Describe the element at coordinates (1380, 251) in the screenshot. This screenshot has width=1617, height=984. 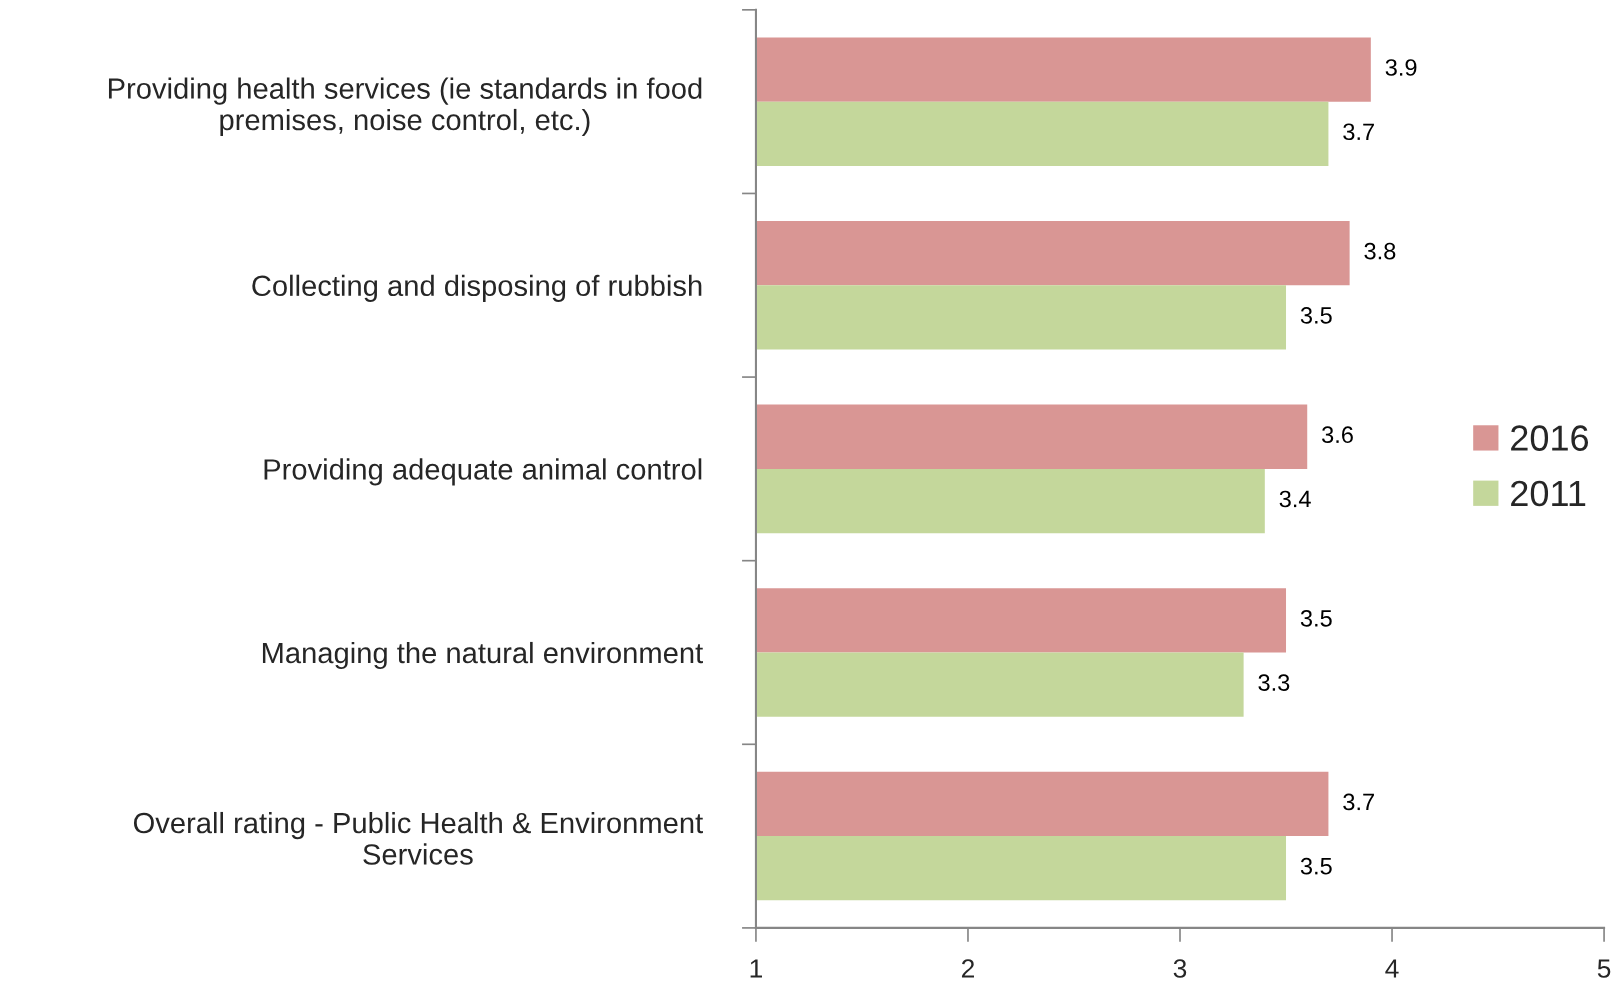
I see `data-label: 3.8` at that location.